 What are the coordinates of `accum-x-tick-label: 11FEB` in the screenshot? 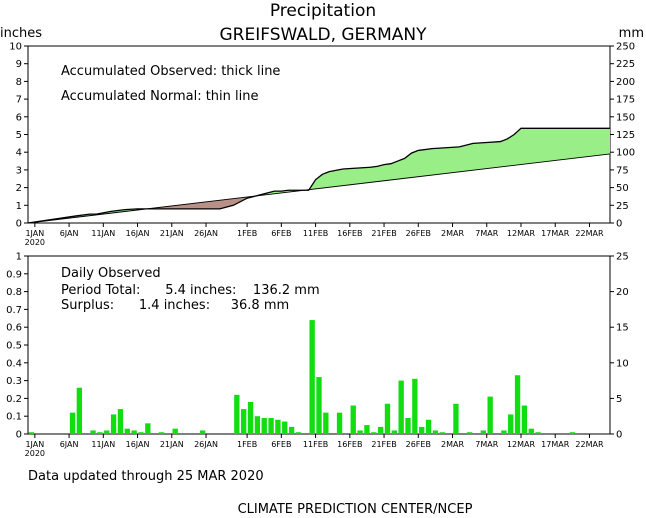 It's located at (315, 233).